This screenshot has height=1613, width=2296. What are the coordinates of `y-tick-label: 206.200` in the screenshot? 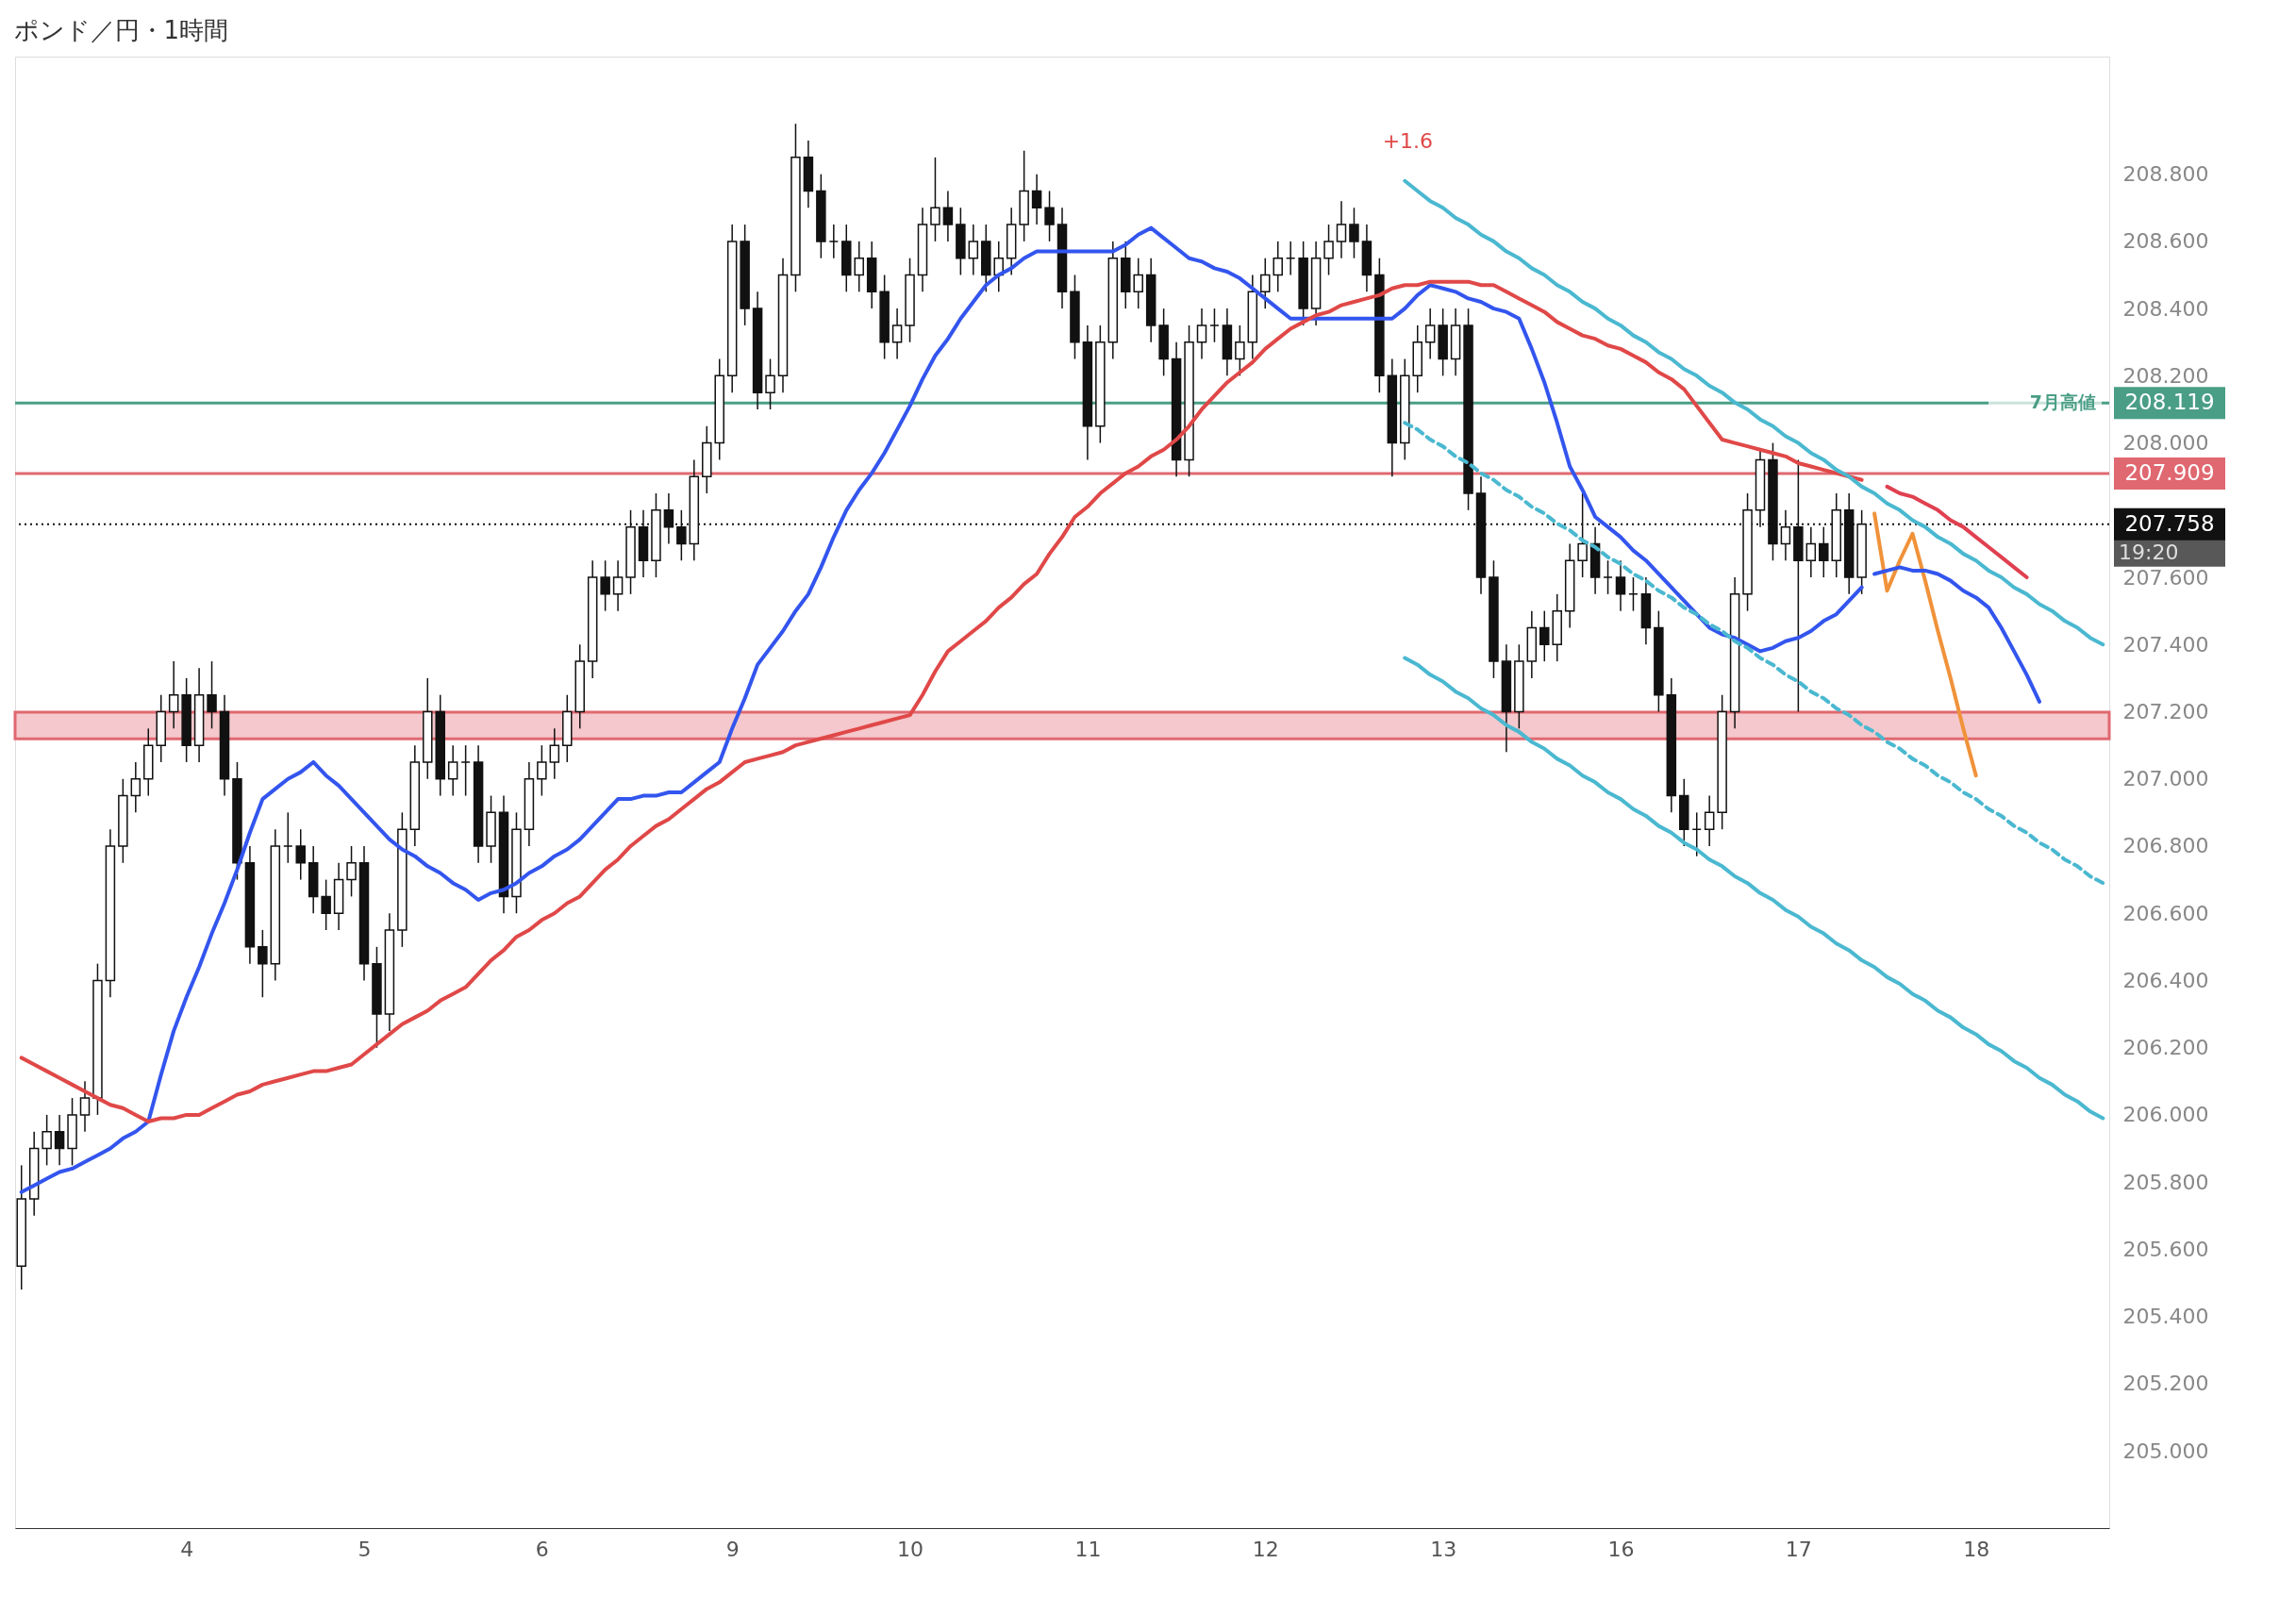 It's located at (2165, 1048).